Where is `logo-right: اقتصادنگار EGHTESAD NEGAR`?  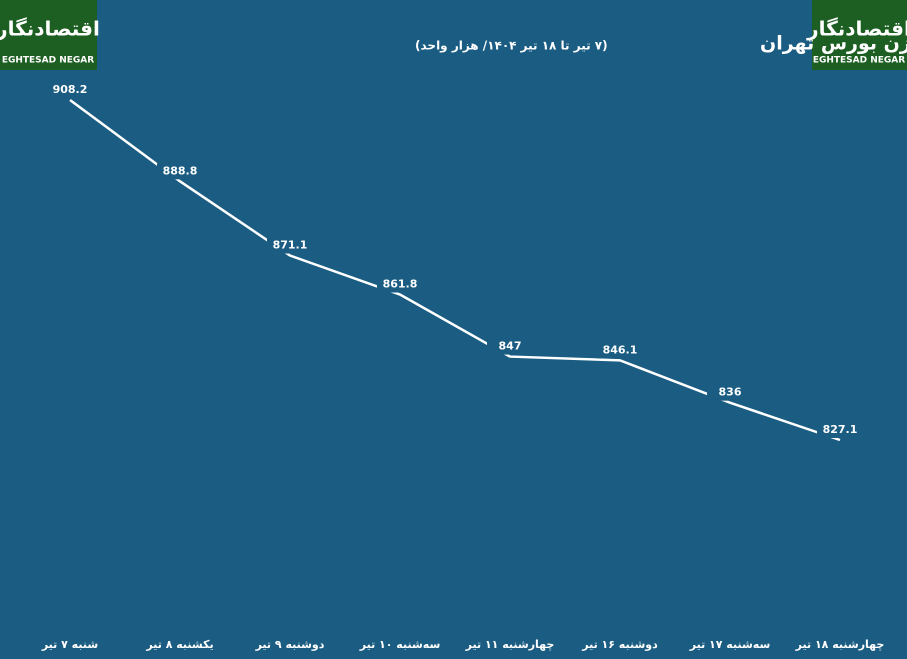 logo-right: اقتصادنگار EGHTESAD NEGAR is located at coordinates (856, 35).